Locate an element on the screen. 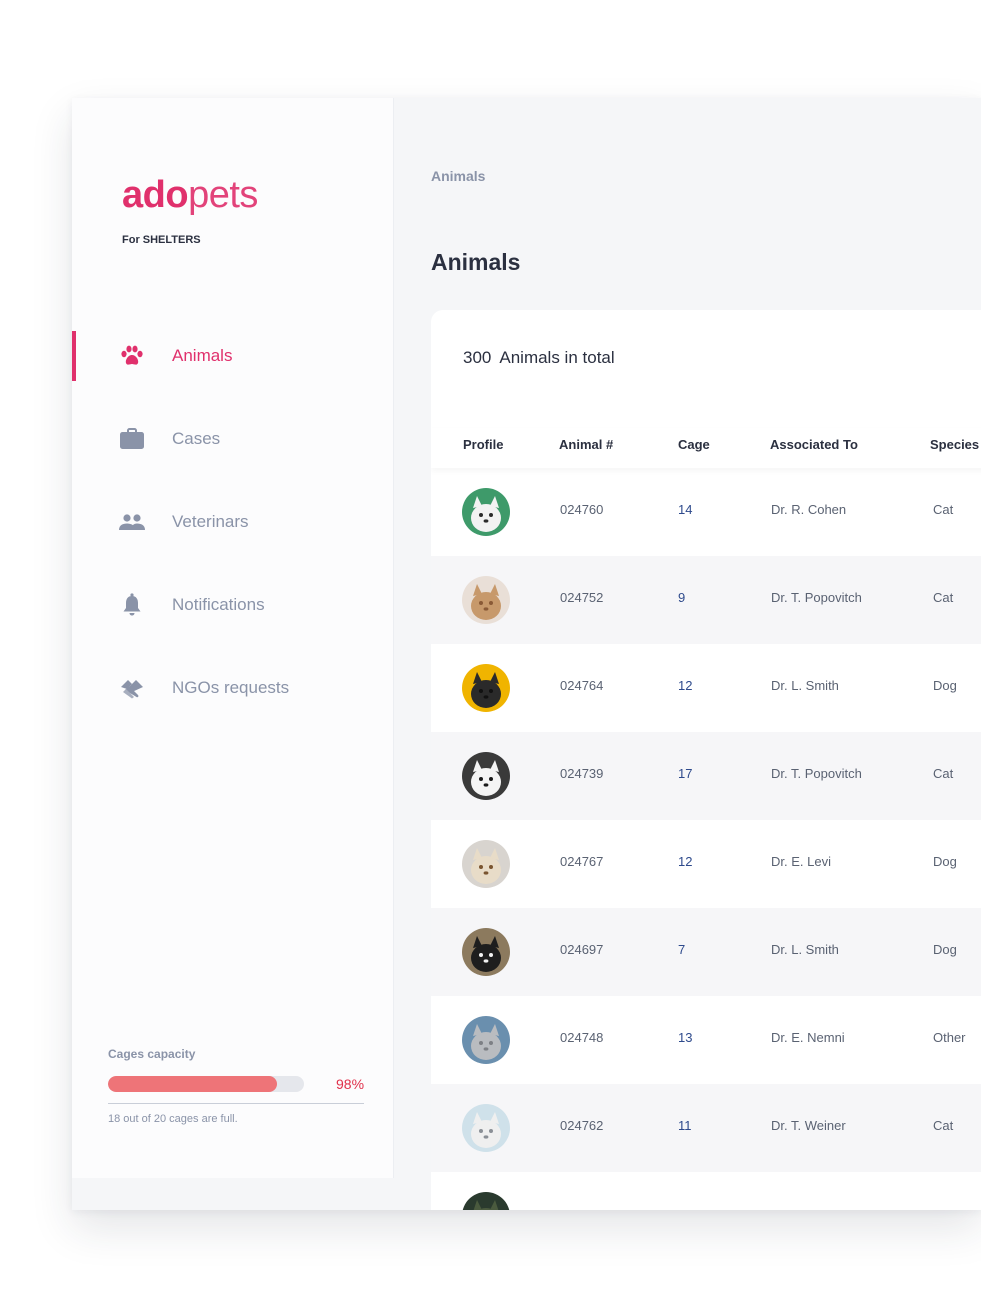  brand-tagline: For SHELTERS is located at coordinates (161, 240).